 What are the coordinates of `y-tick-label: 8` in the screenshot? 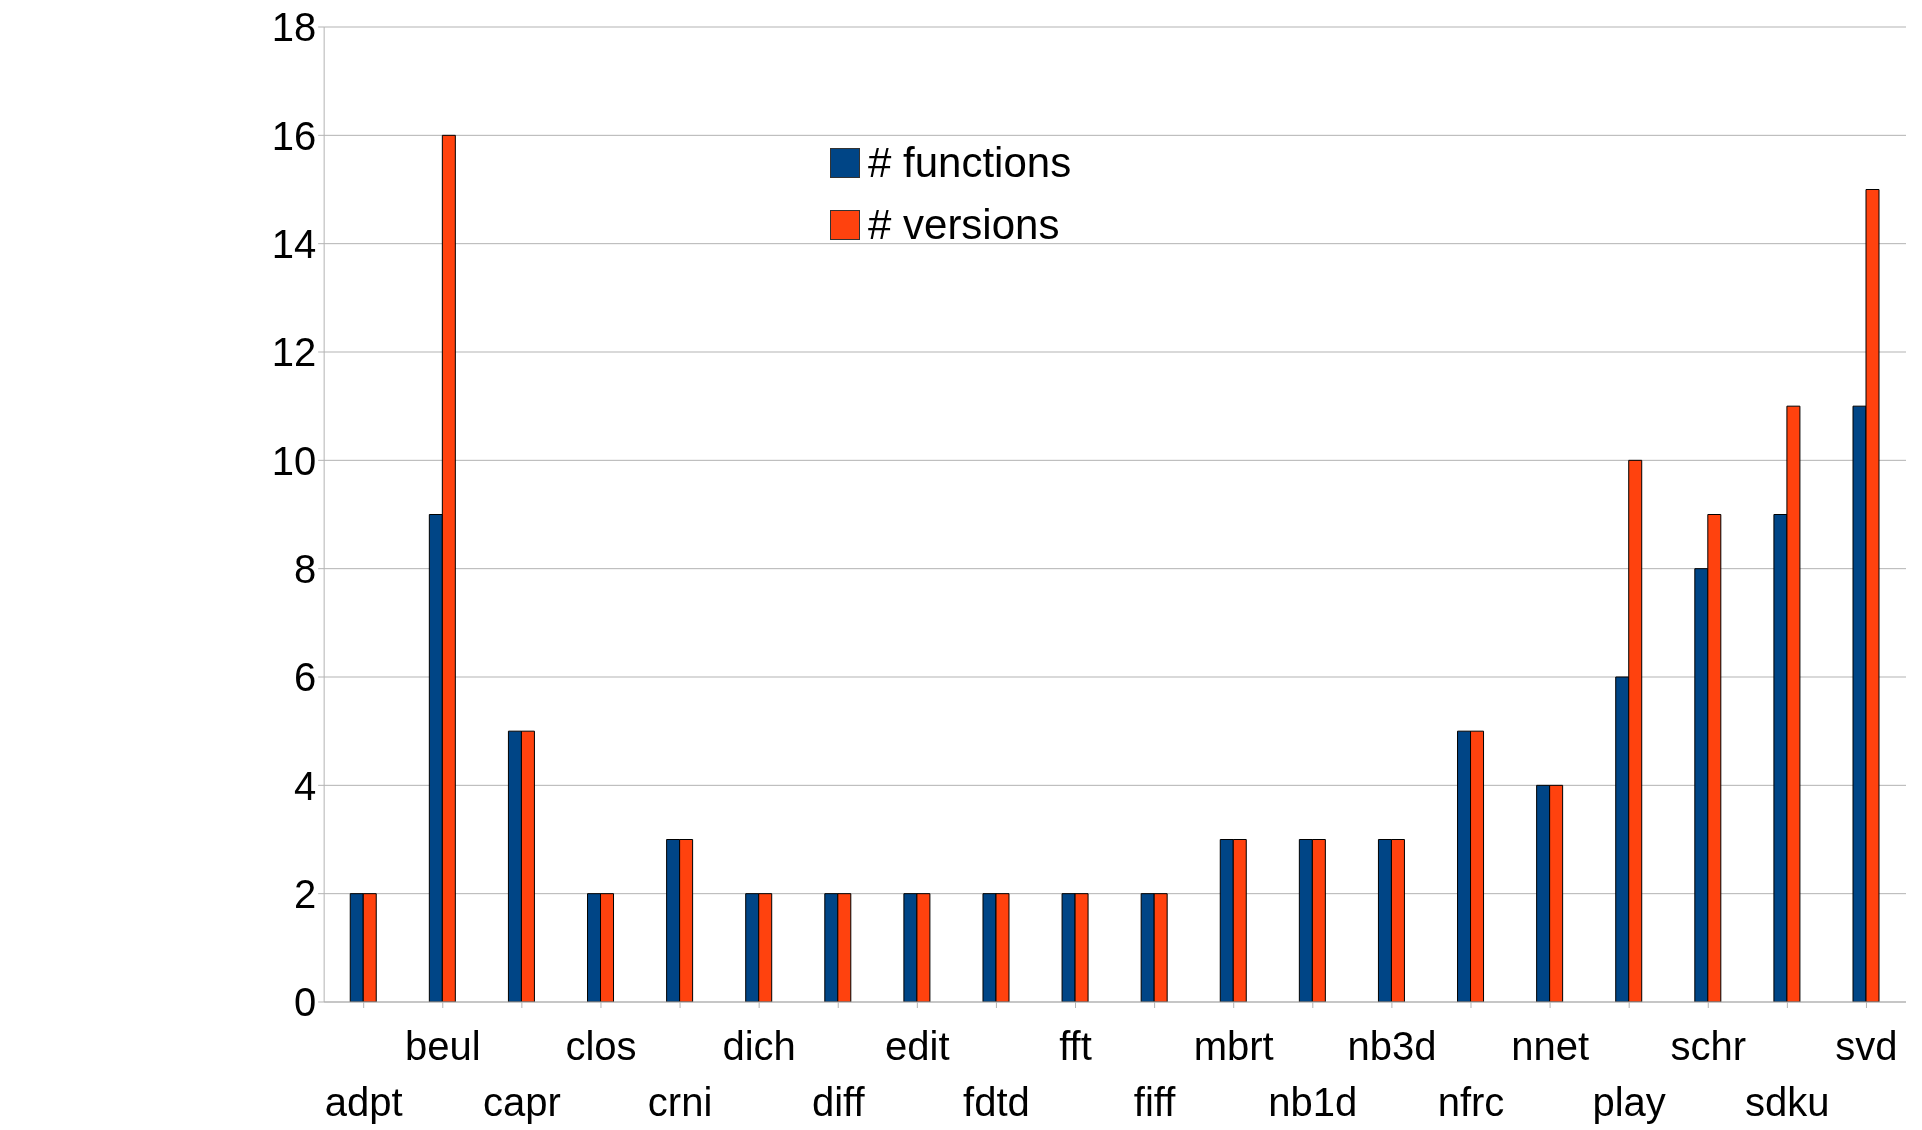 It's located at (305, 568).